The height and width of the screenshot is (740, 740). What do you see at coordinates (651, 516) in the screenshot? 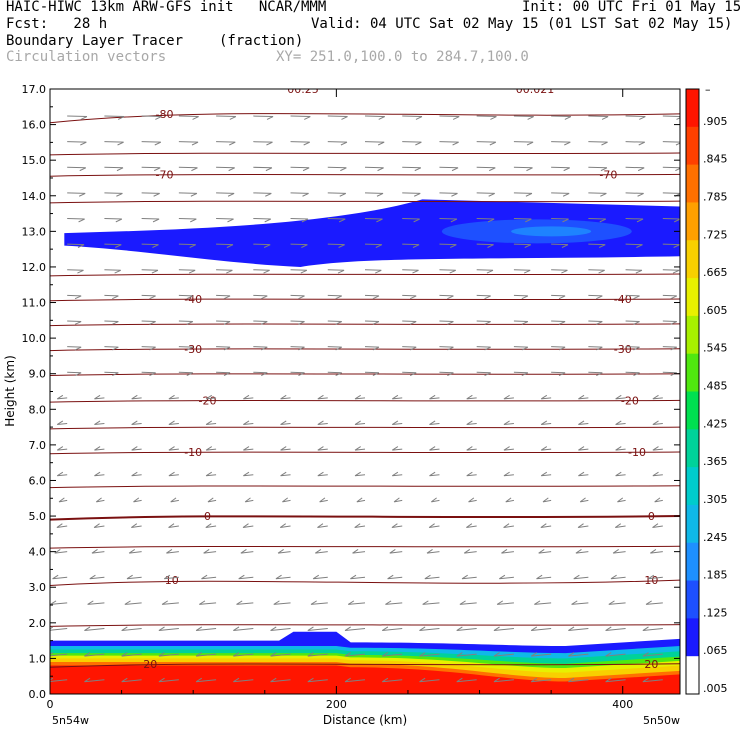
I see `contour-label: 0` at bounding box center [651, 516].